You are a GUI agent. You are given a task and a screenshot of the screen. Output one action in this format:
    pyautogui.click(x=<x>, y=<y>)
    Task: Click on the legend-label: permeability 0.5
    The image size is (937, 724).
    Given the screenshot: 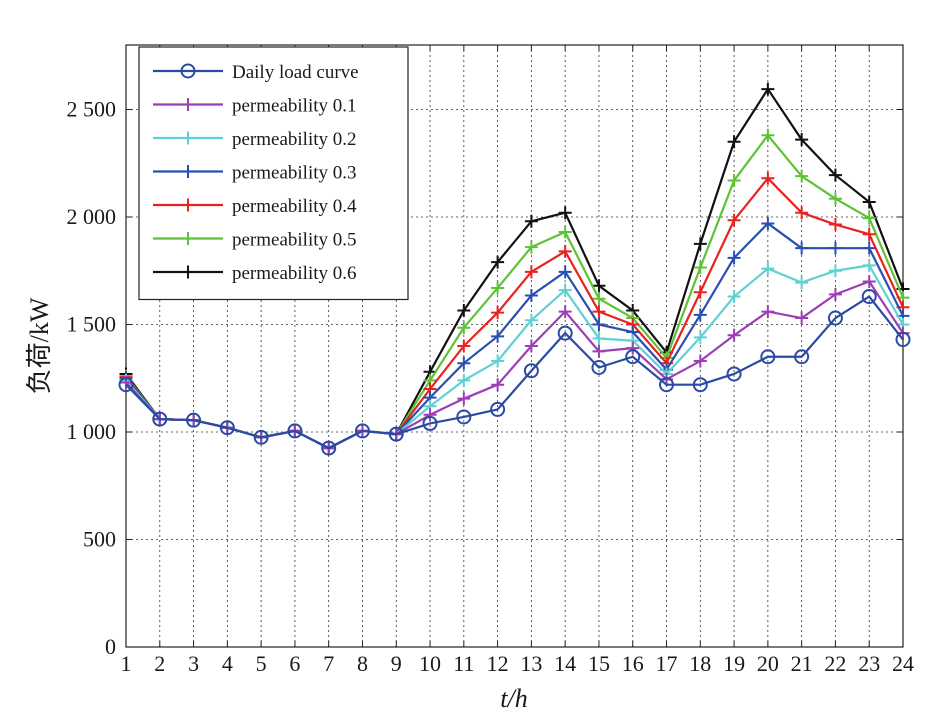 What is the action you would take?
    pyautogui.click(x=294, y=240)
    